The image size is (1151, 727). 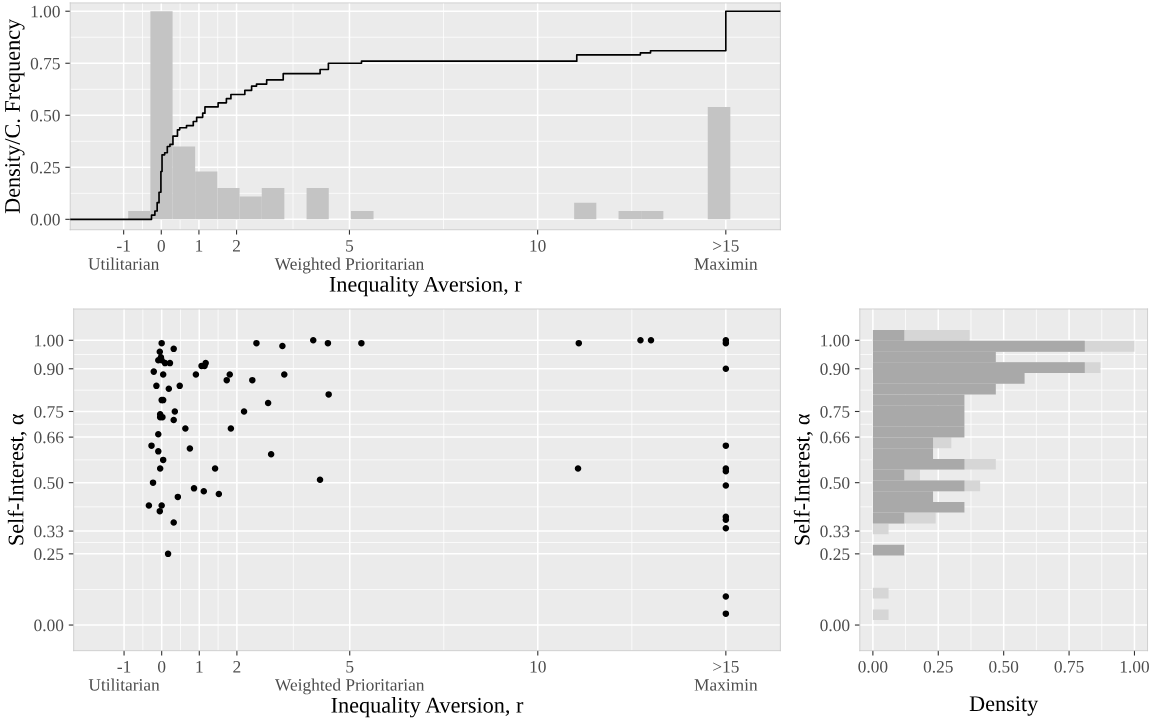 I want to click on x-axis-title: Density, so click(x=1004, y=706).